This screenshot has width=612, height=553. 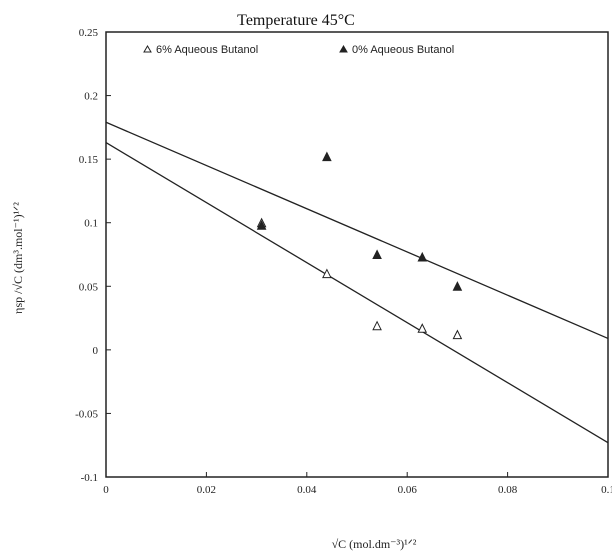 I want to click on x-tick-label: 0.08, so click(x=508, y=490).